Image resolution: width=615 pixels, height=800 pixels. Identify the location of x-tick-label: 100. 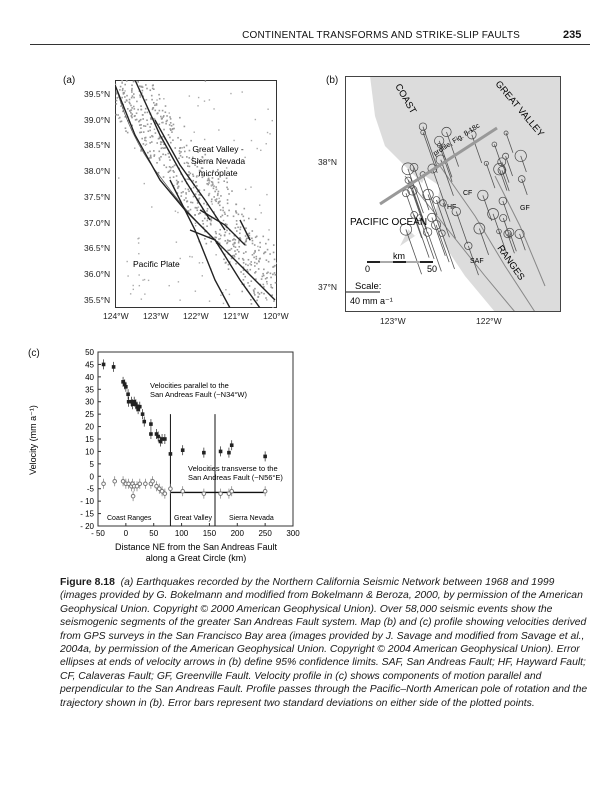
(182, 533).